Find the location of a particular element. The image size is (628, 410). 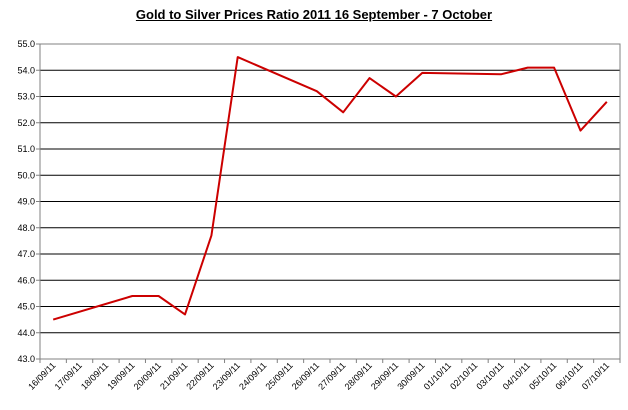

x-tick-label: 24/09/11 is located at coordinates (252, 375).